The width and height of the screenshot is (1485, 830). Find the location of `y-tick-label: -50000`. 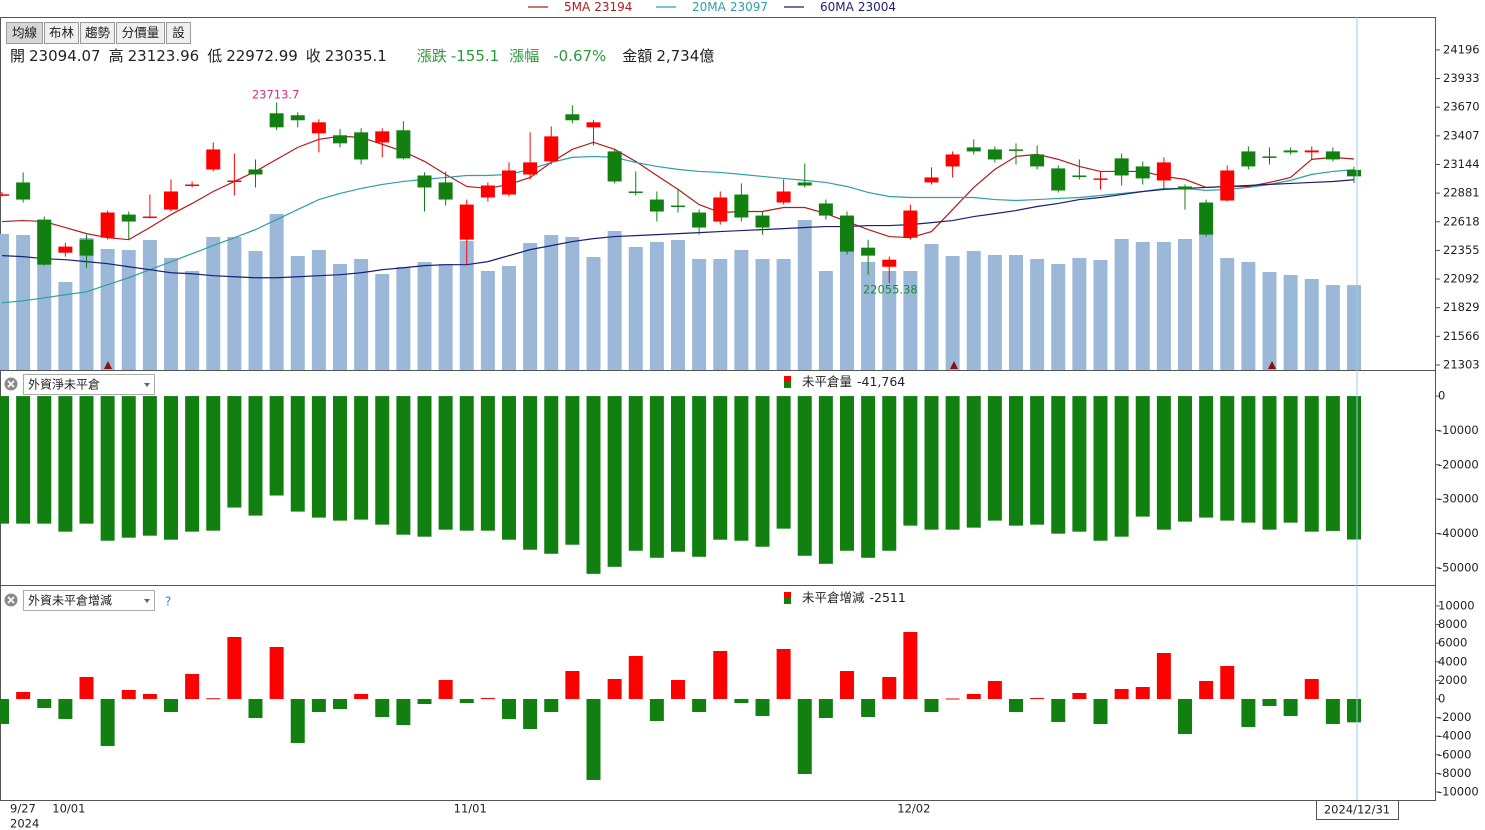

y-tick-label: -50000 is located at coordinates (1458, 567).